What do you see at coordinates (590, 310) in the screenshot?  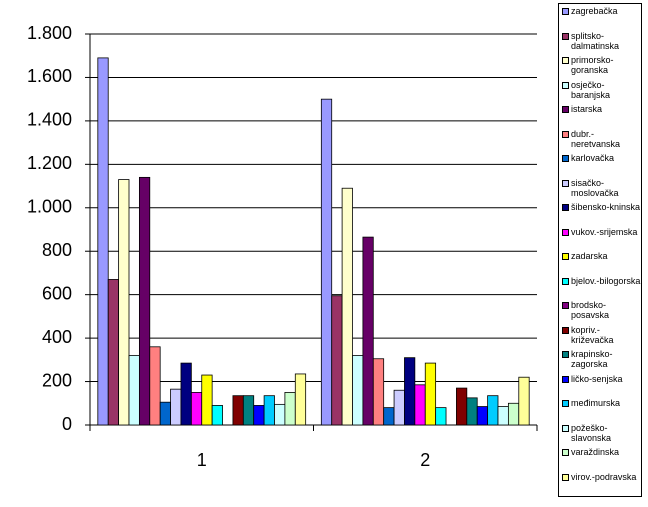 I see `legend-label: brodsko-posavska` at bounding box center [590, 310].